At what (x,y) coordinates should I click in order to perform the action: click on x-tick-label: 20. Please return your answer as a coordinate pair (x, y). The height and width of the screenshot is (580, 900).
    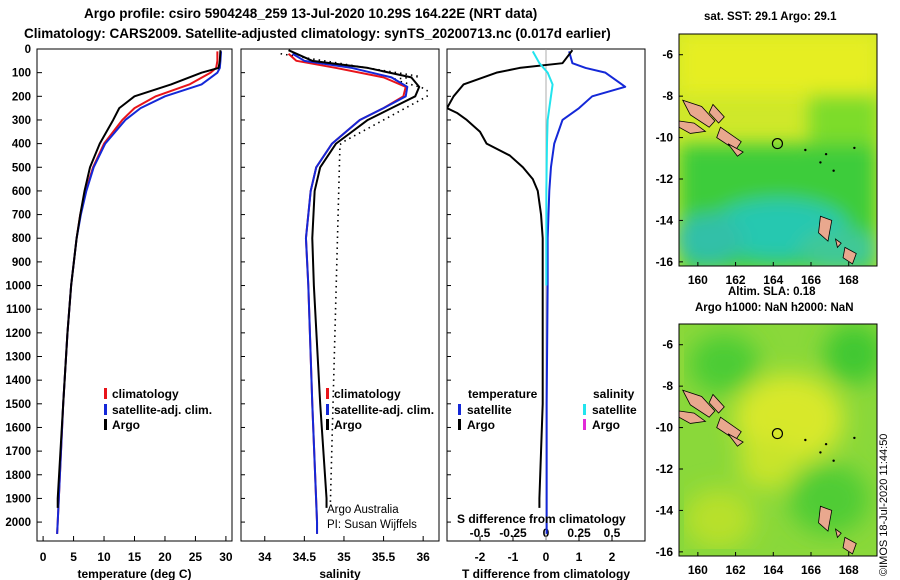
    Looking at the image, I should click on (165, 557).